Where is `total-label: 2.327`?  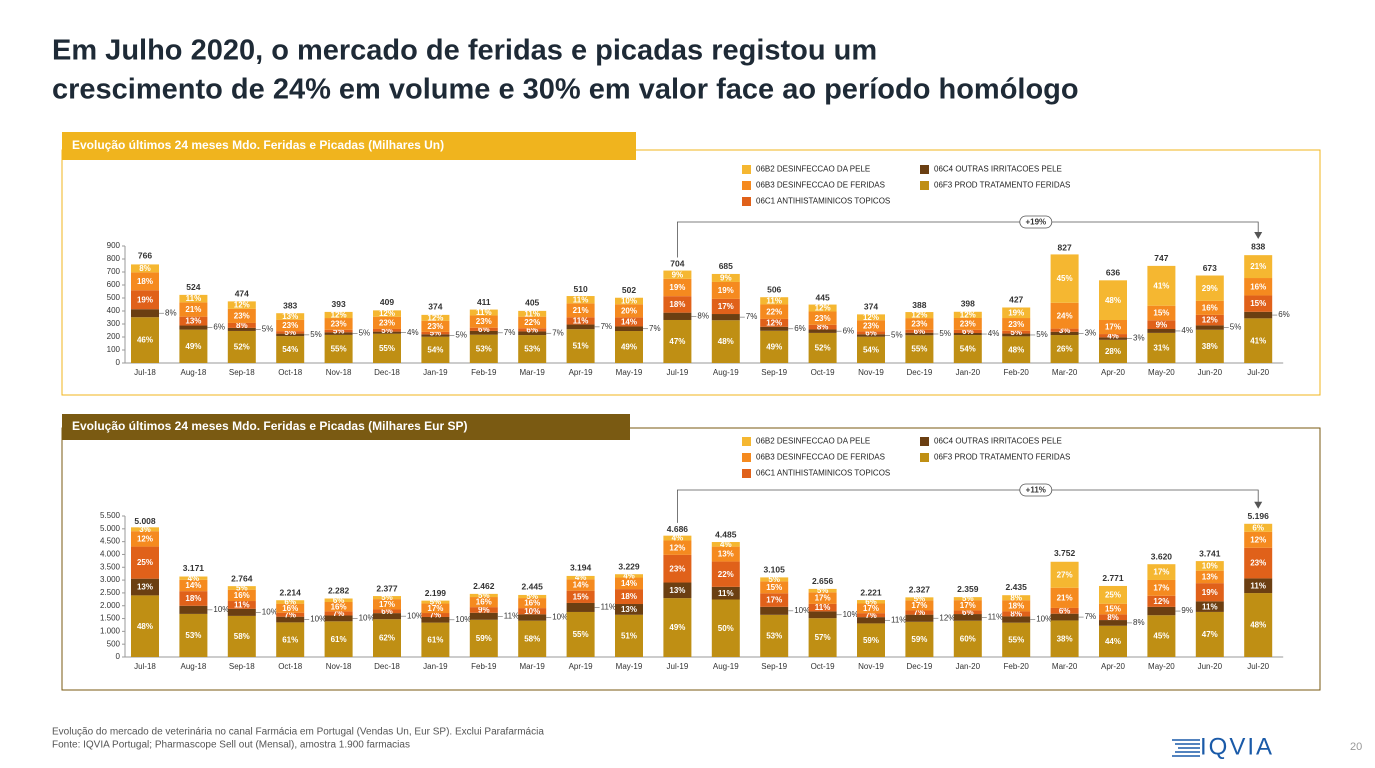
total-label: 2.327 is located at coordinates (920, 590).